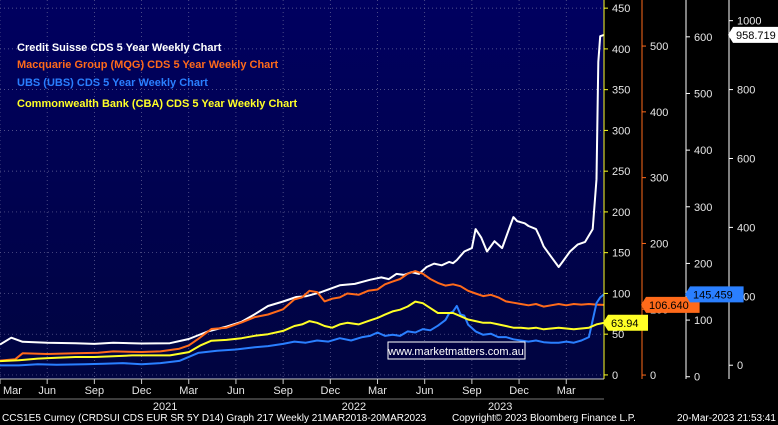 The height and width of the screenshot is (425, 778). I want to click on last-value-label-1: 106.640, so click(669, 306).